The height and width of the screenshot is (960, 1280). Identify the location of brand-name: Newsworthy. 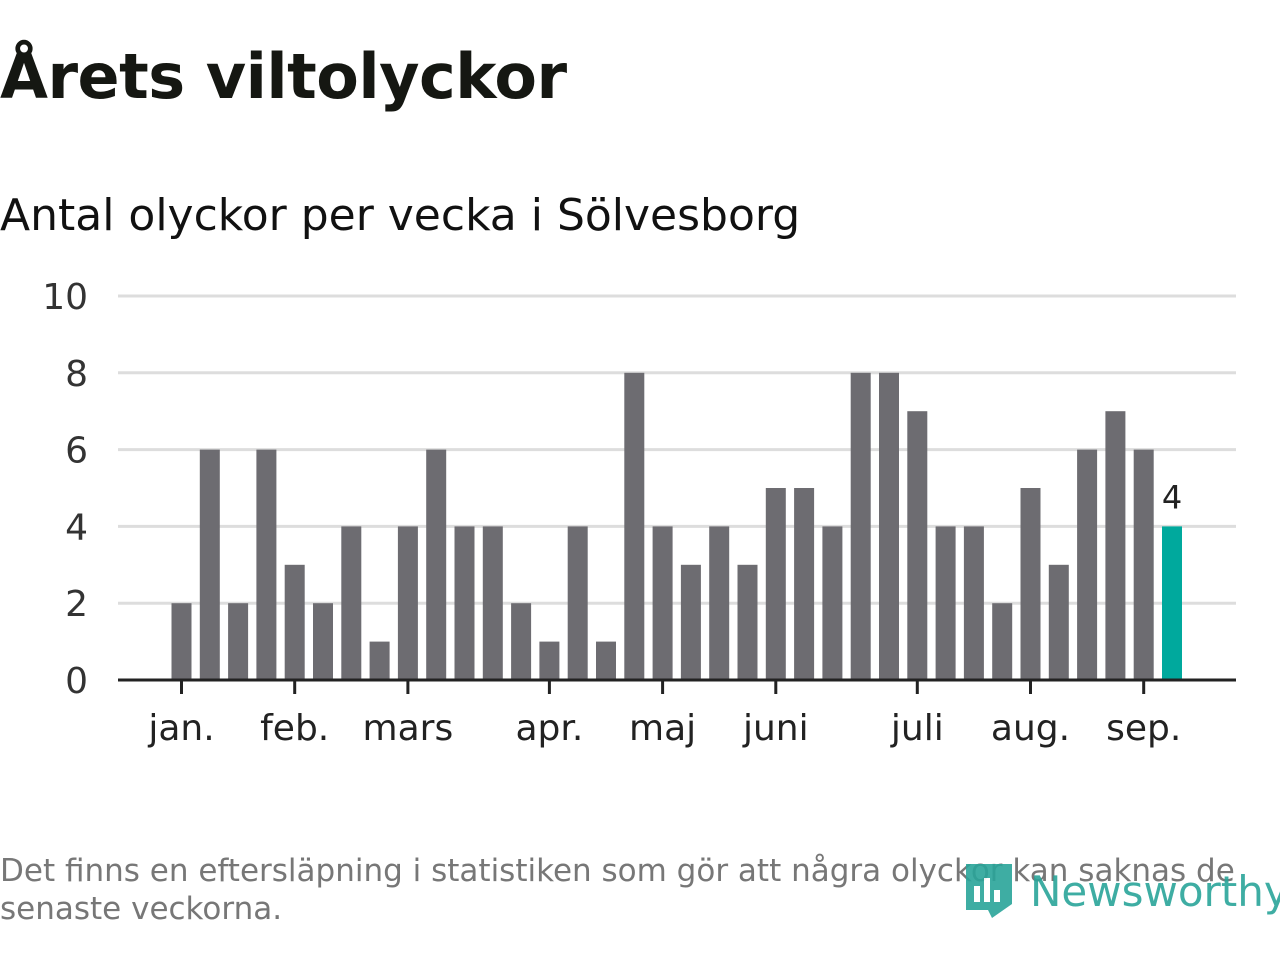
(1155, 891).